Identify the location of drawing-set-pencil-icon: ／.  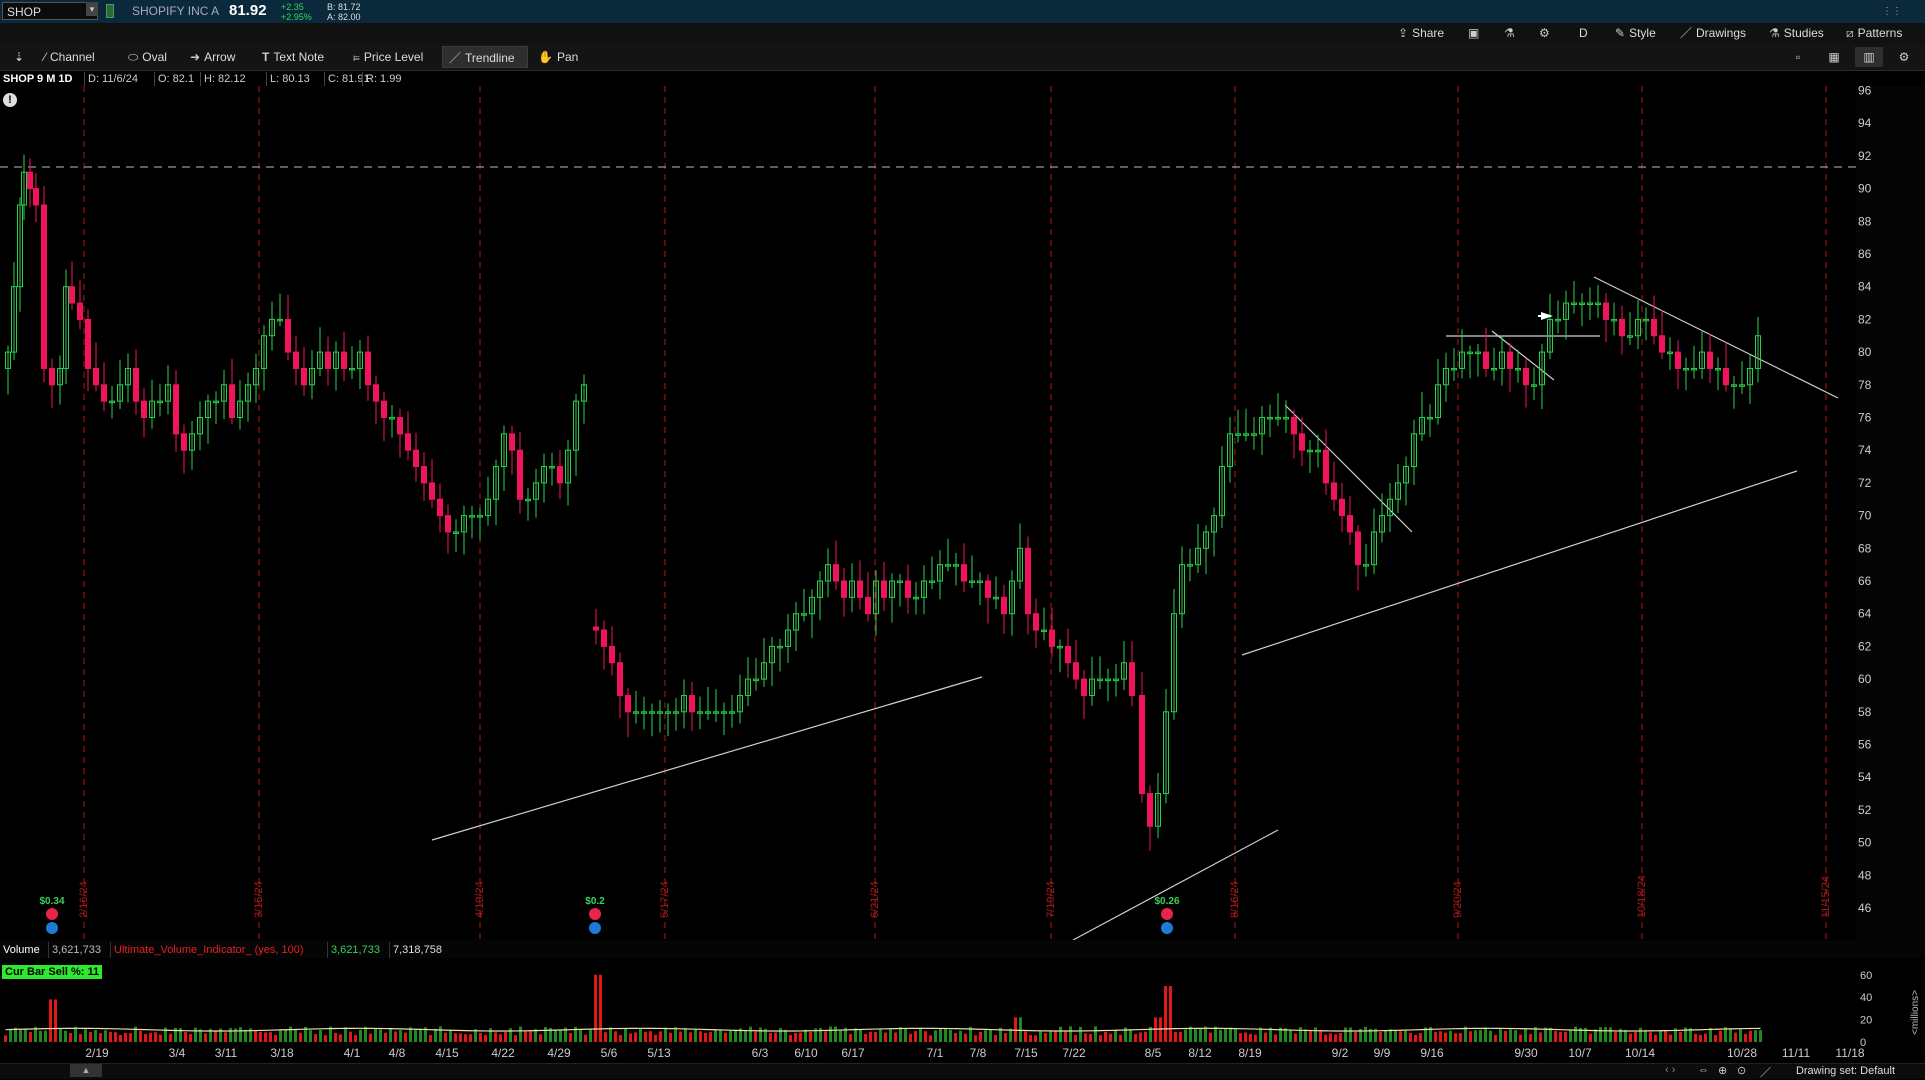
(1765, 1073).